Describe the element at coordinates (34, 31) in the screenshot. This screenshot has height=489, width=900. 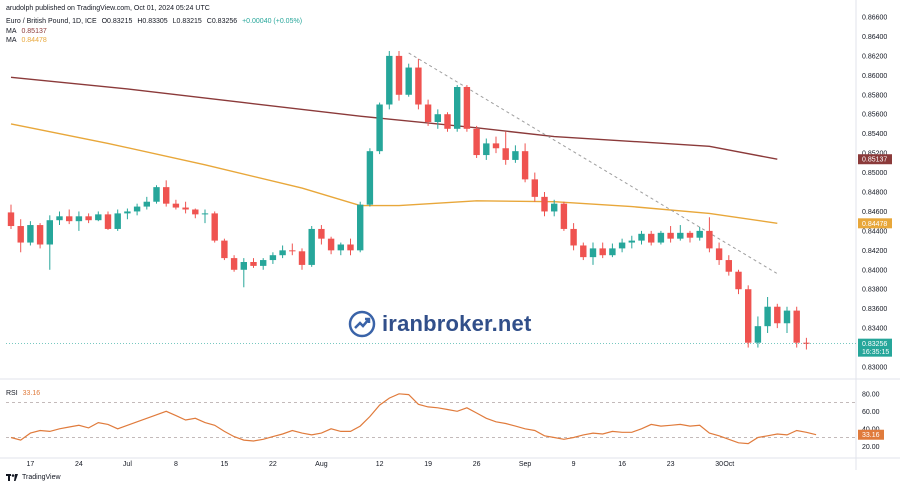
I see `ma1-value: 0.85137` at that location.